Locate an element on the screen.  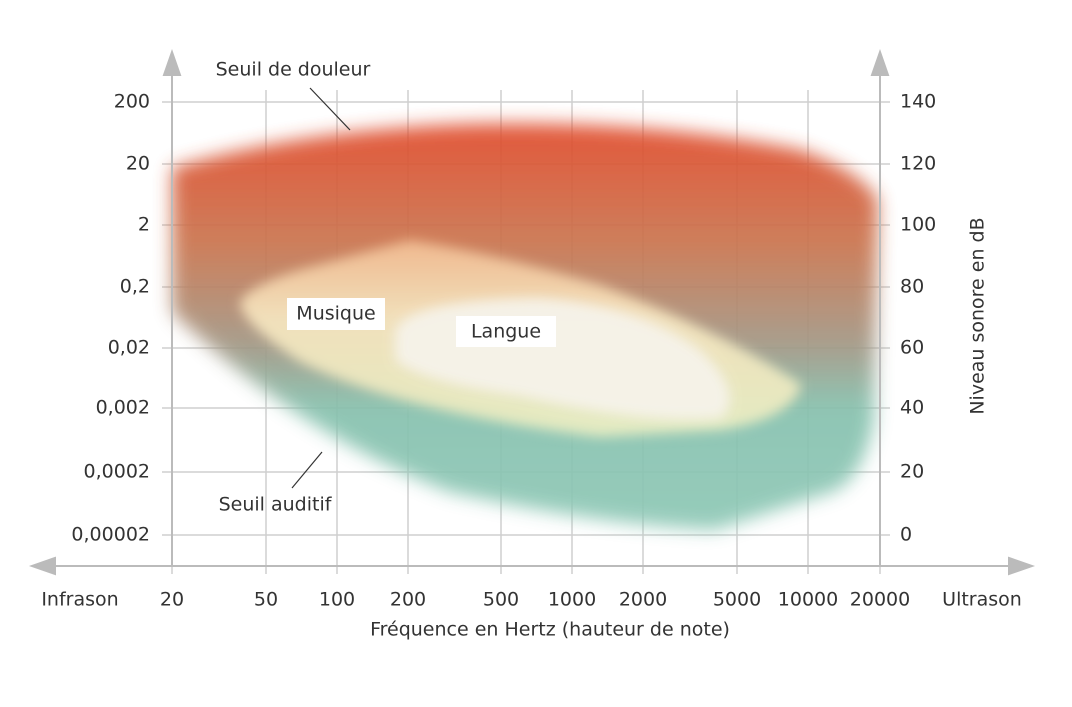
x-tick-label: 2000 is located at coordinates (643, 600).